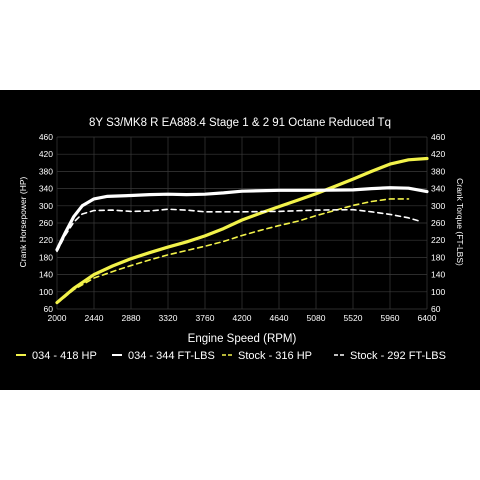 Image resolution: width=480 pixels, height=480 pixels. I want to click on x-tick-label: 3320, so click(168, 318).